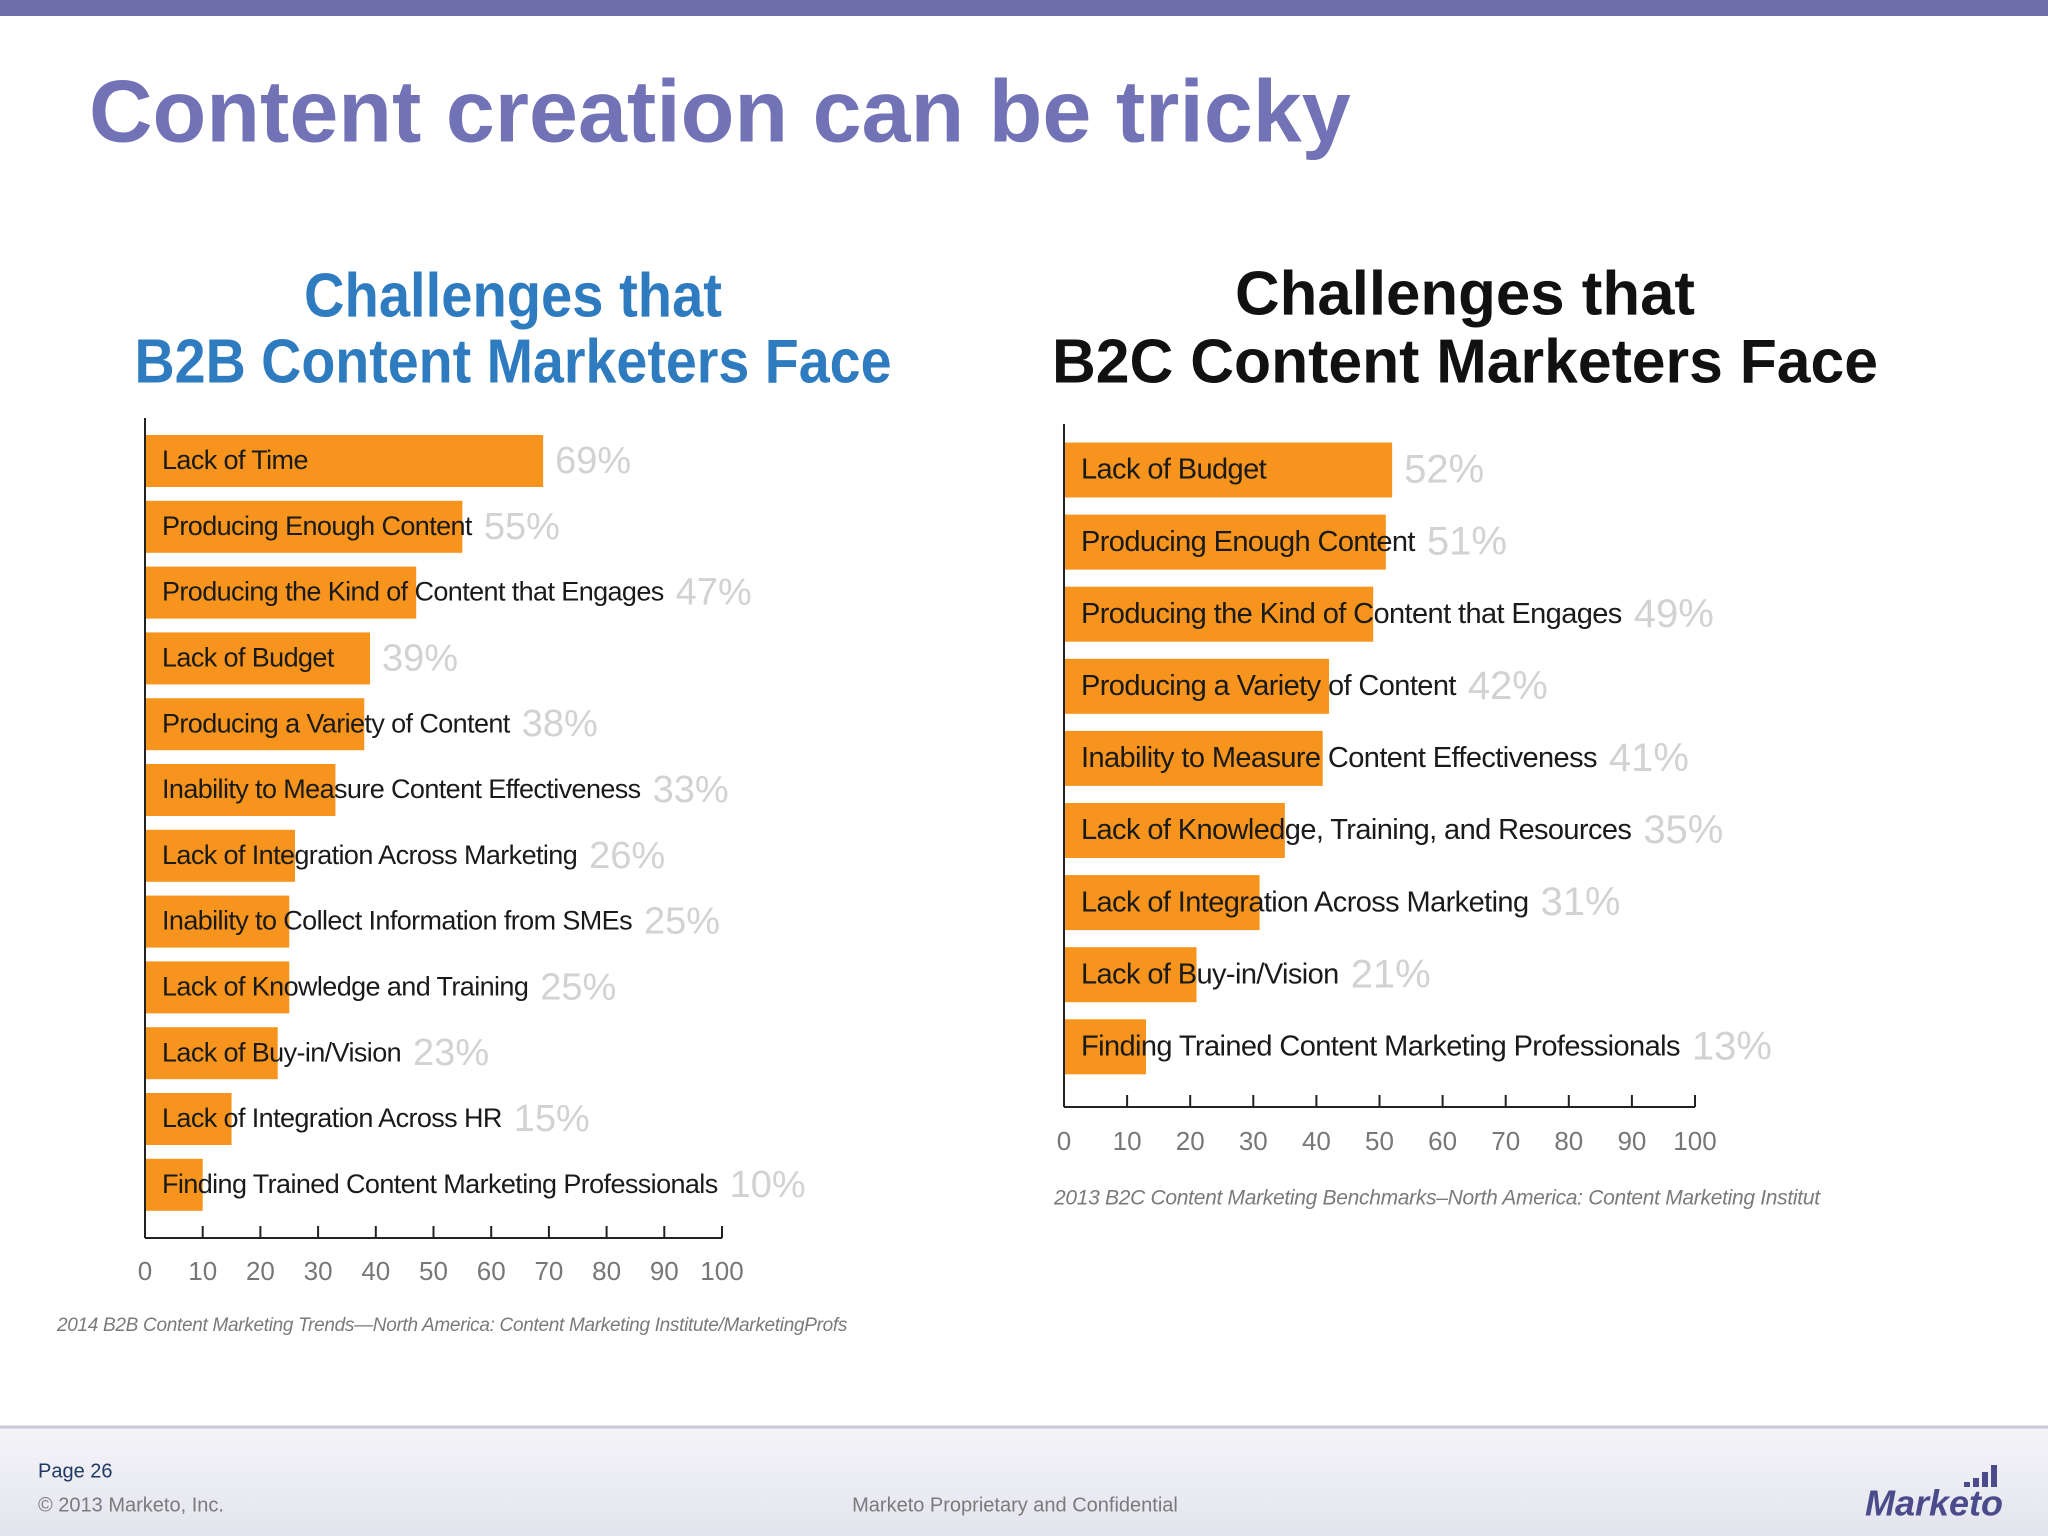 Image resolution: width=2048 pixels, height=1536 pixels. What do you see at coordinates (593, 461) in the screenshot?
I see `value-label: 69%` at bounding box center [593, 461].